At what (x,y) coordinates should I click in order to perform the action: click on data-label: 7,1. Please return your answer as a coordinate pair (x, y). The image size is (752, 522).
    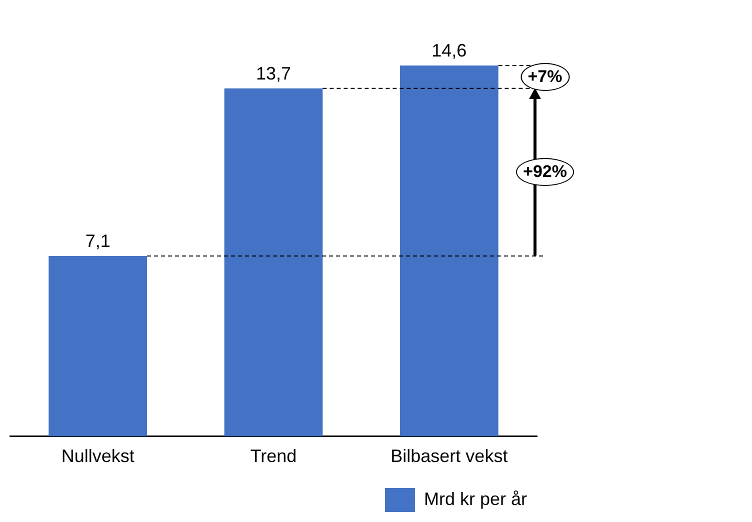
    Looking at the image, I should click on (97, 241).